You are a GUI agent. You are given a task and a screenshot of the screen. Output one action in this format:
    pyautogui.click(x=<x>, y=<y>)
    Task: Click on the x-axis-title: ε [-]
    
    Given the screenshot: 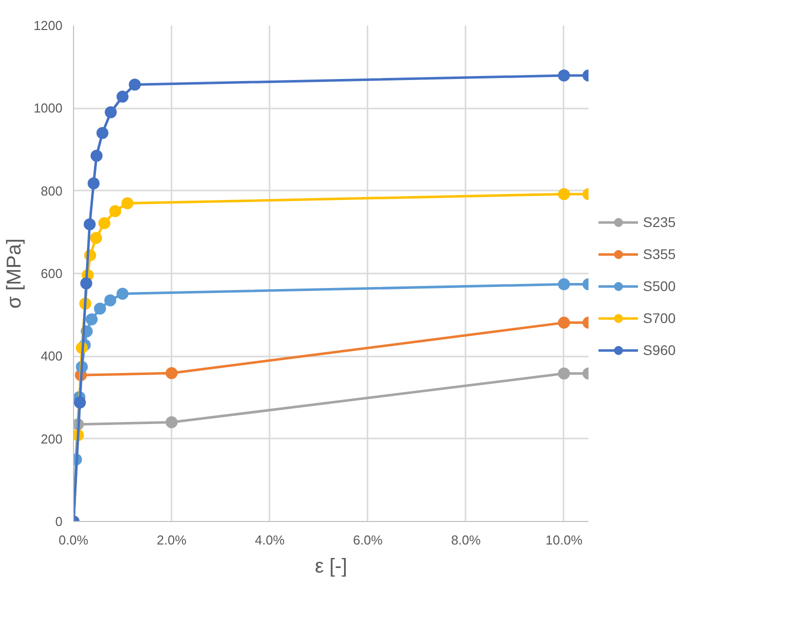 What is the action you would take?
    pyautogui.click(x=331, y=567)
    